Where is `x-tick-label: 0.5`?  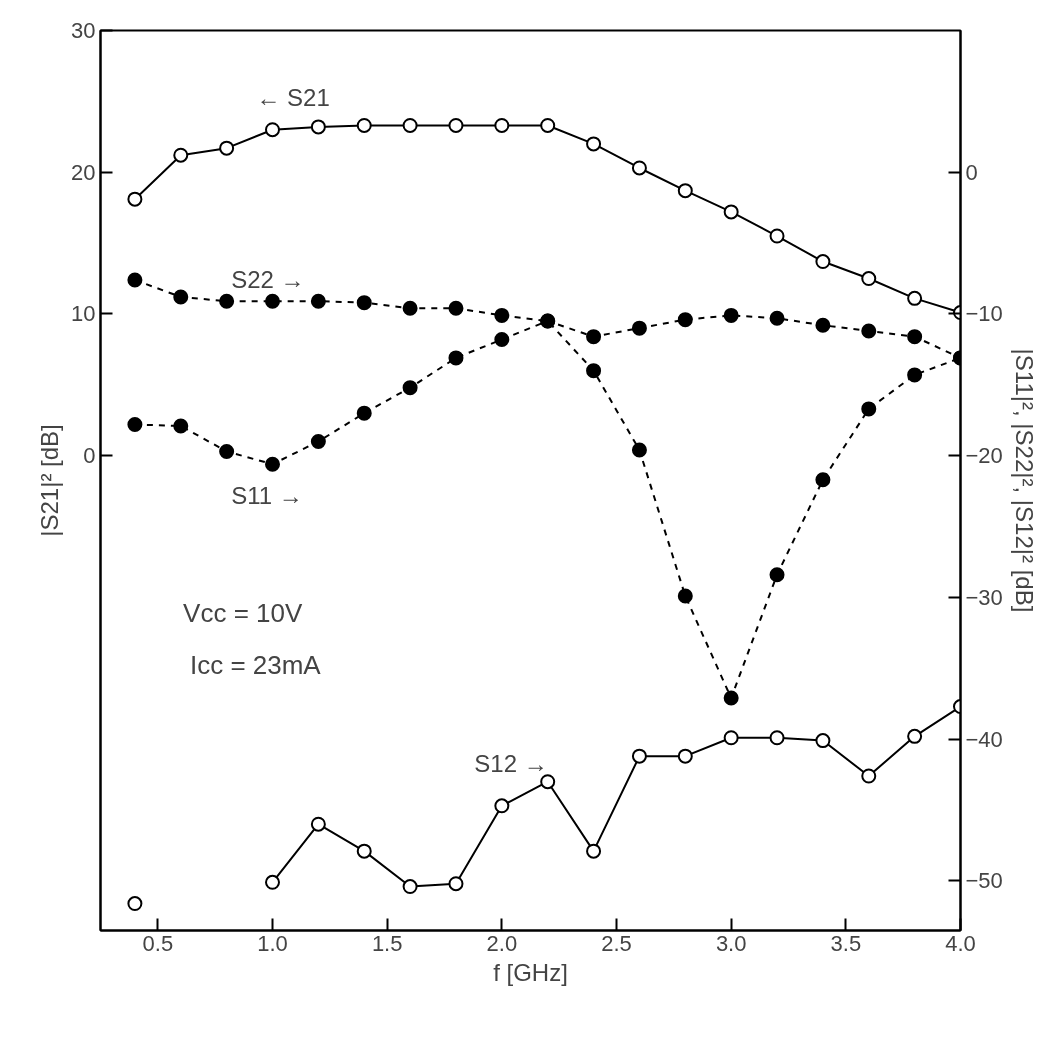
x-tick-label: 0.5 is located at coordinates (158, 943).